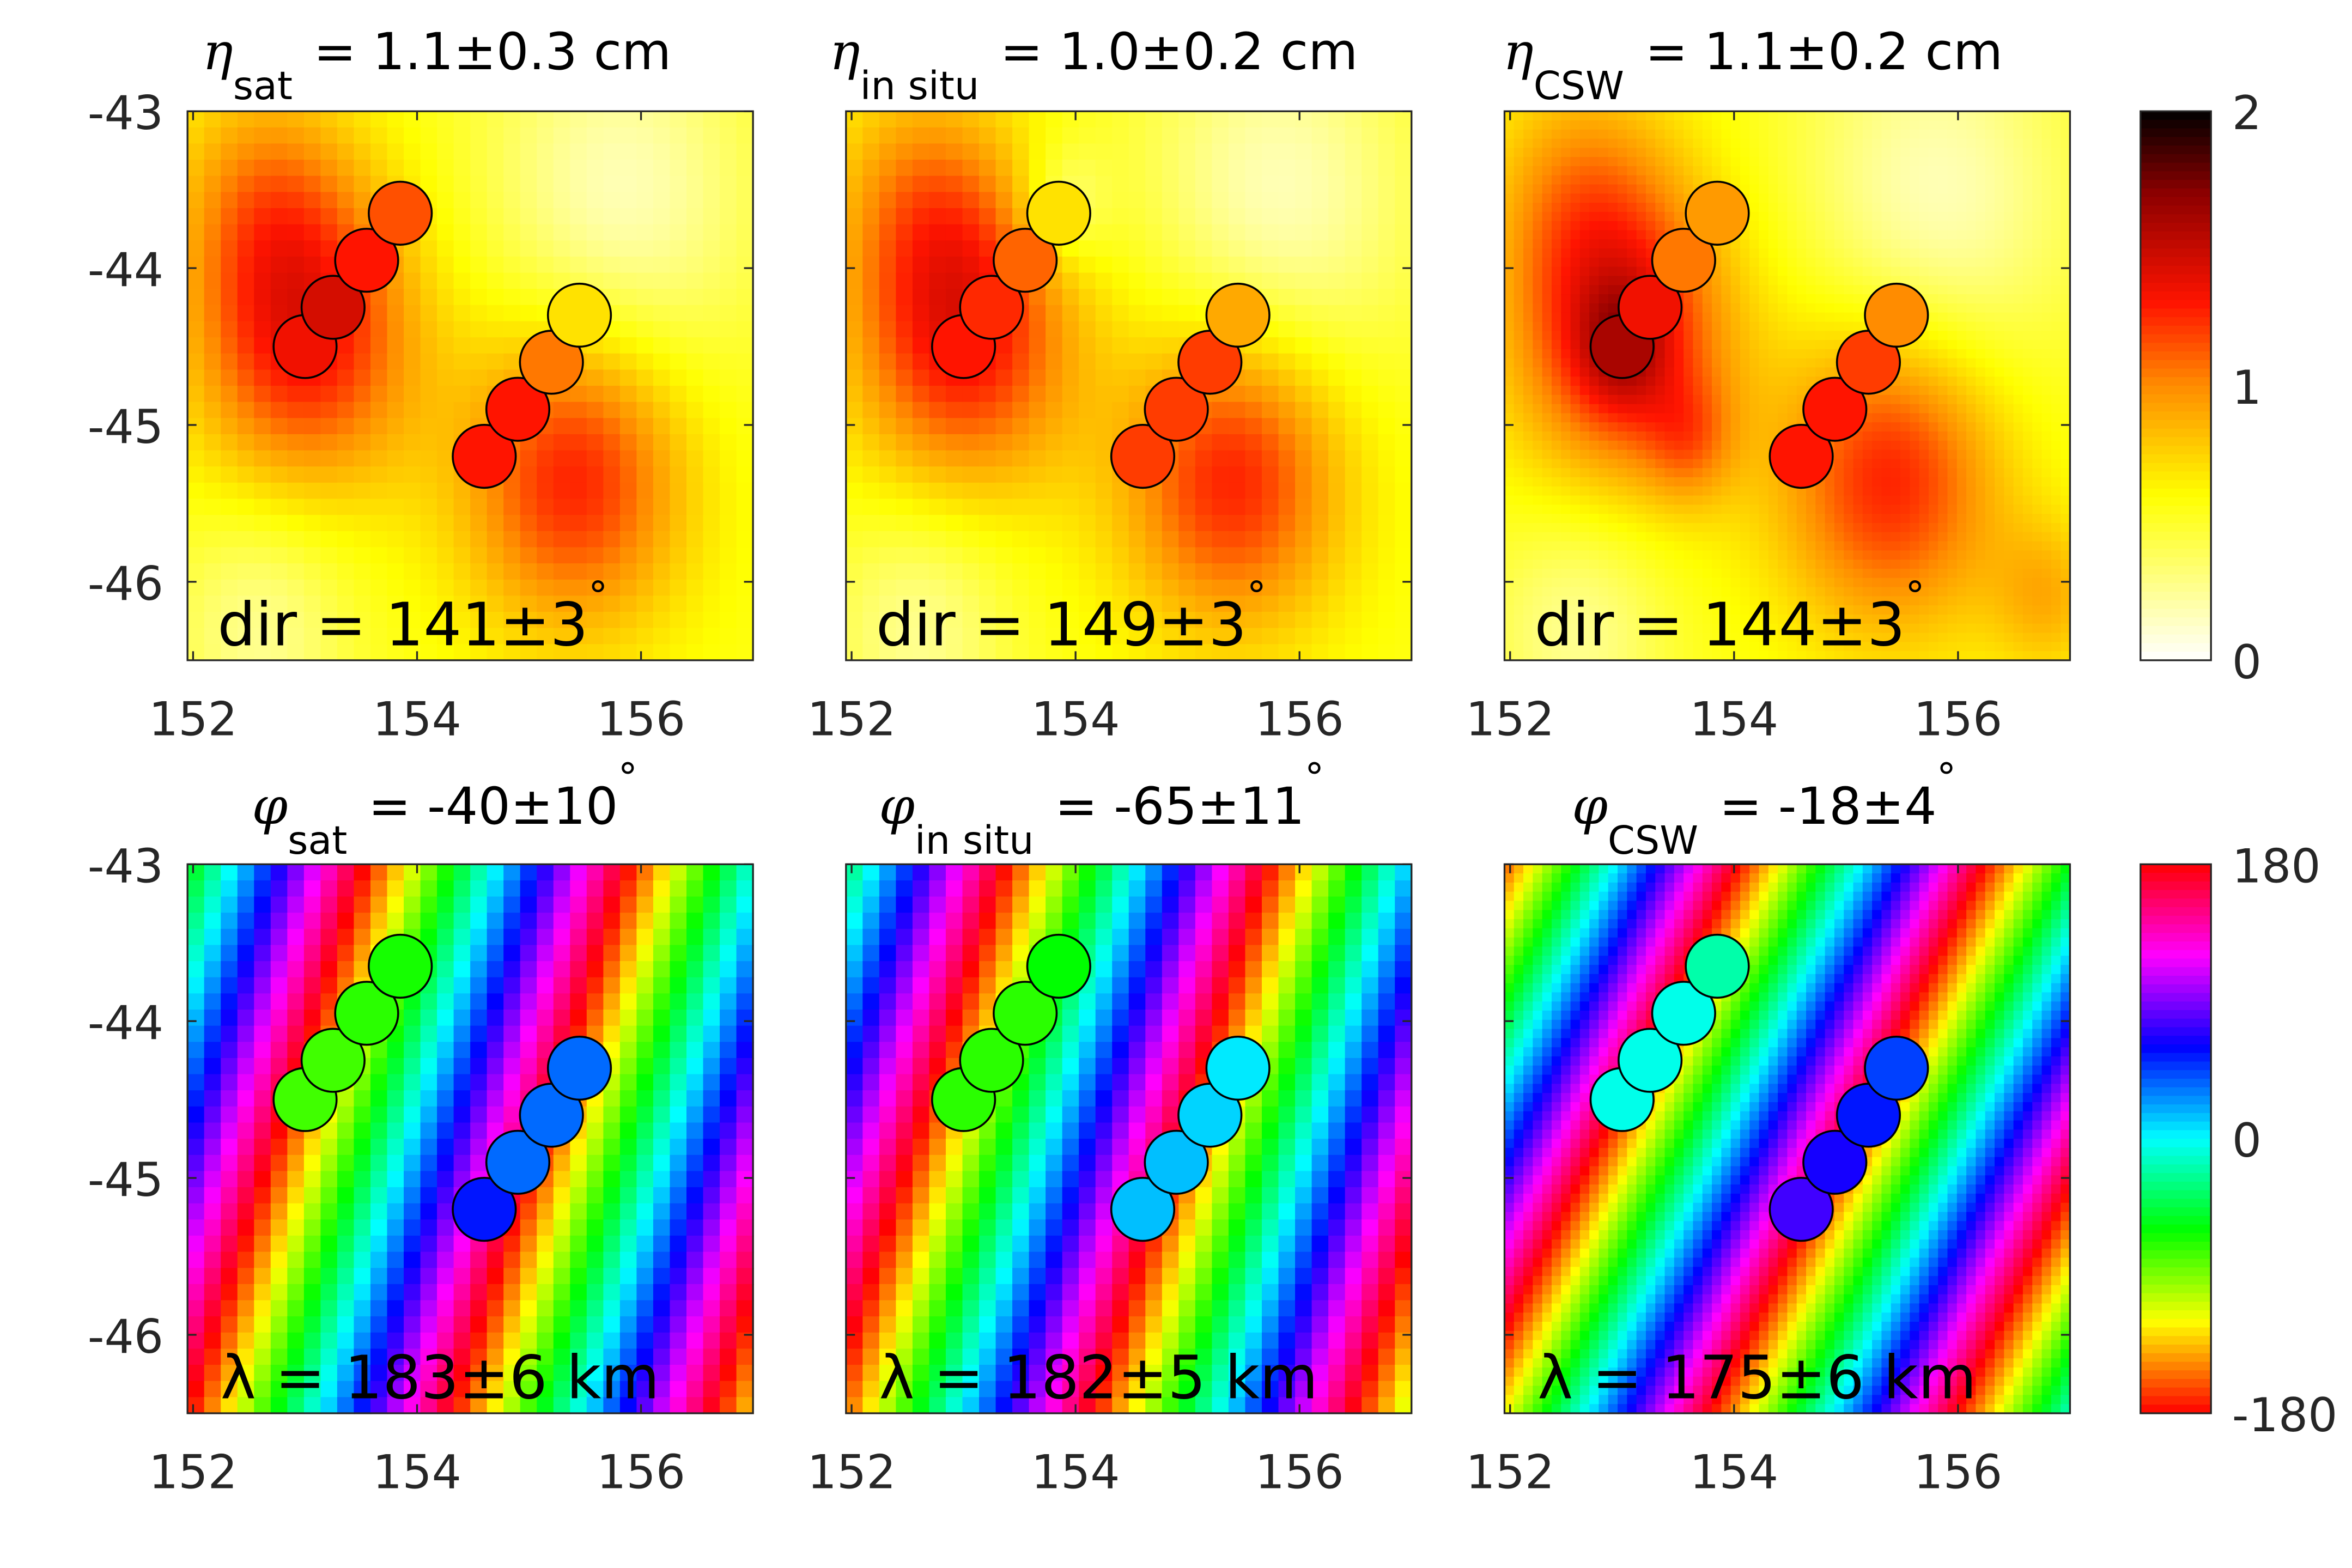 The width and height of the screenshot is (2352, 1568). What do you see at coordinates (1179, 52) in the screenshot?
I see `title-value: = 1.0±0.2 cm` at bounding box center [1179, 52].